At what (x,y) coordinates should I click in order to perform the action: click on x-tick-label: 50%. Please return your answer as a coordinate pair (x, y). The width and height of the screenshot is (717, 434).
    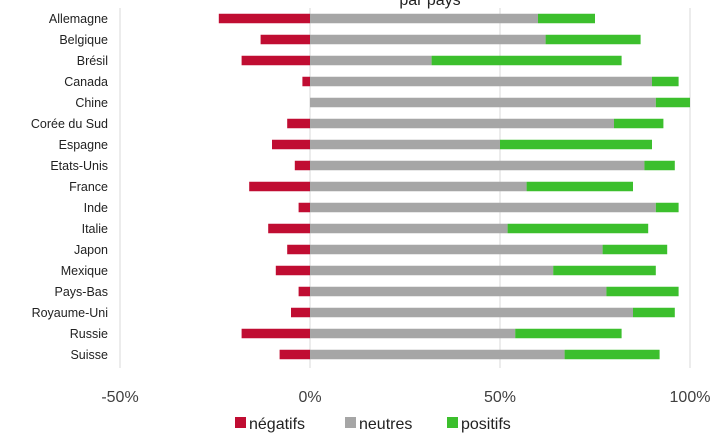
    Looking at the image, I should click on (500, 397).